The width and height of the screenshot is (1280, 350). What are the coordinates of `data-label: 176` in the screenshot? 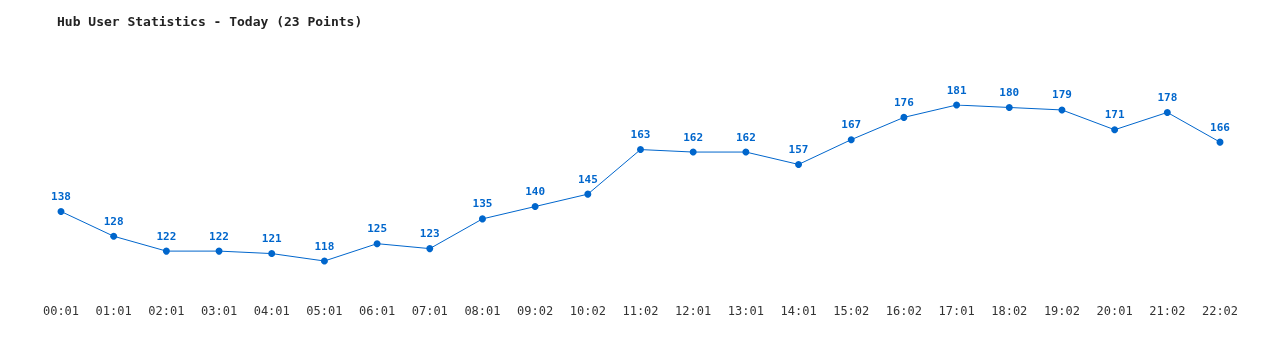 It's located at (904, 102).